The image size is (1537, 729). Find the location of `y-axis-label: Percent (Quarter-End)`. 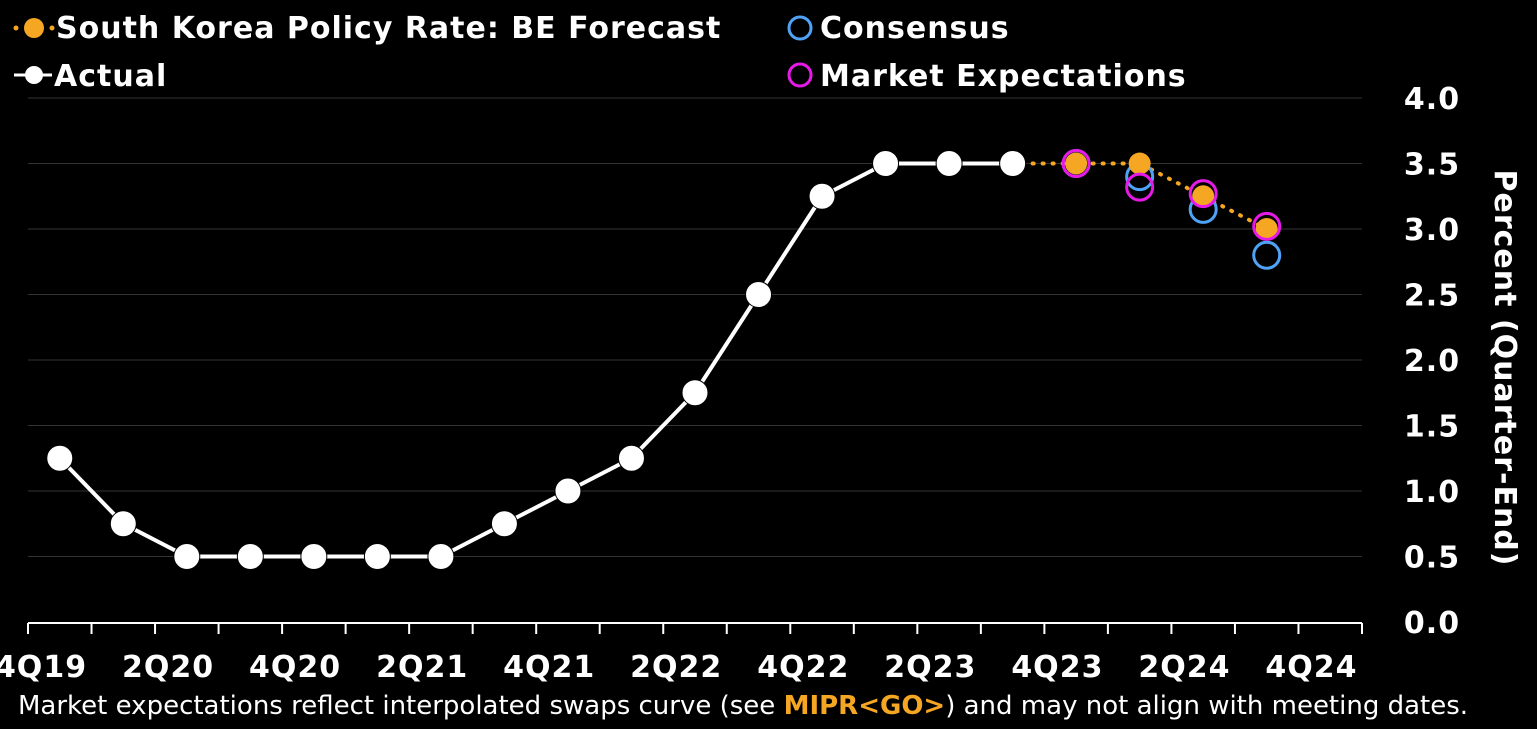

y-axis-label: Percent (Quarter-End) is located at coordinates (1504, 368).